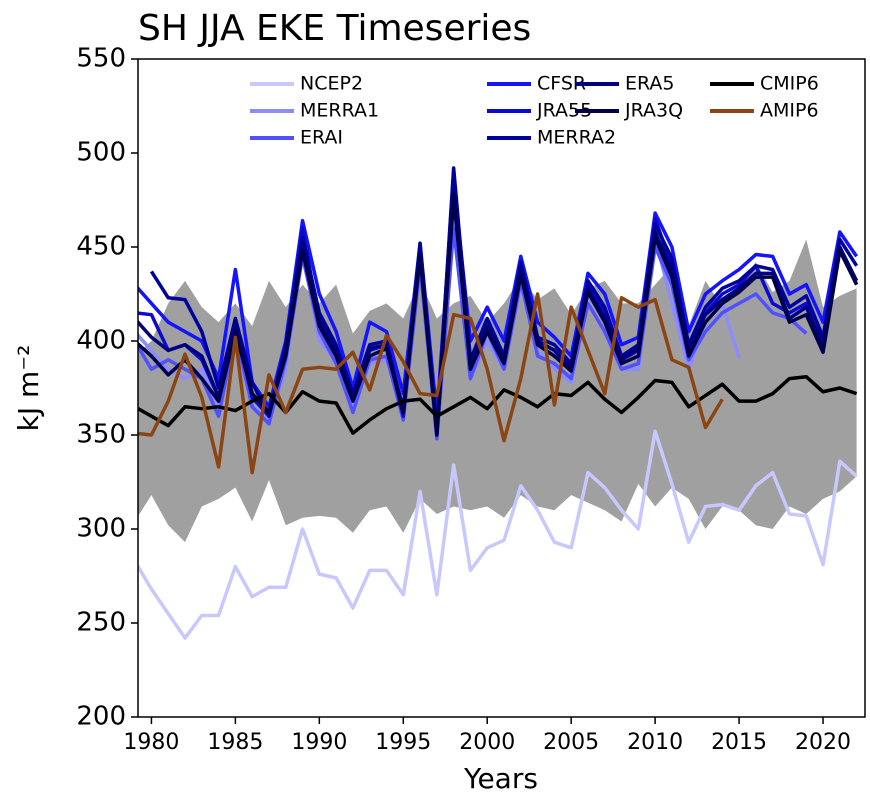 The height and width of the screenshot is (799, 870). Describe the element at coordinates (151, 742) in the screenshot. I see `x-tick-label: 1980` at that location.